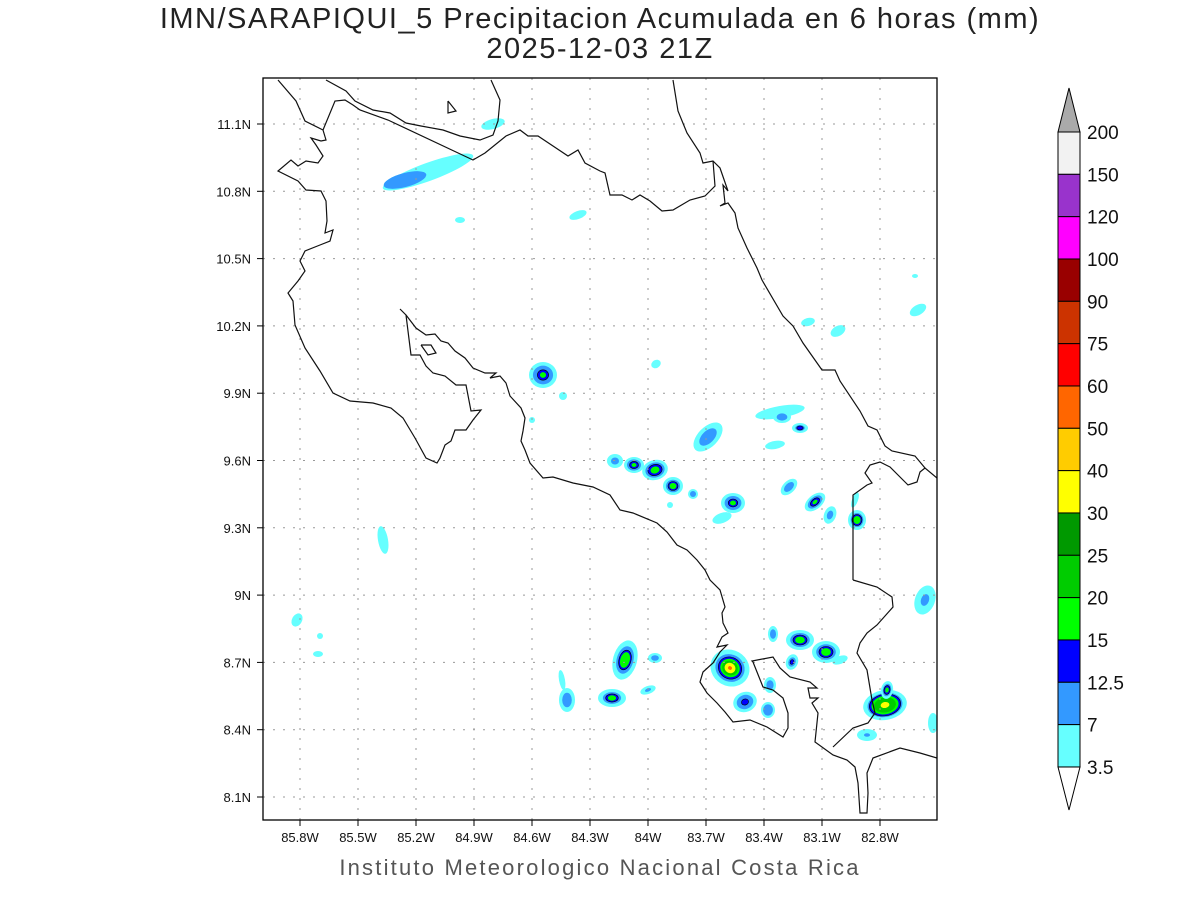 Image resolution: width=1200 pixels, height=900 pixels. What do you see at coordinates (822, 837) in the screenshot?
I see `lon-label: 83.1W` at bounding box center [822, 837].